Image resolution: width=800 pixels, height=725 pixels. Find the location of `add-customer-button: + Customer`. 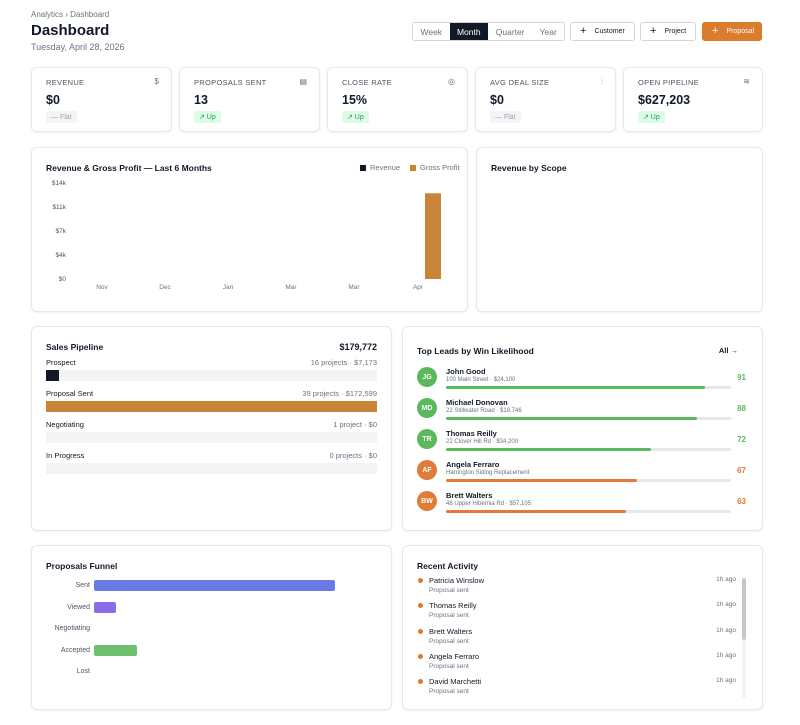

add-customer-button: + Customer is located at coordinates (602, 31).